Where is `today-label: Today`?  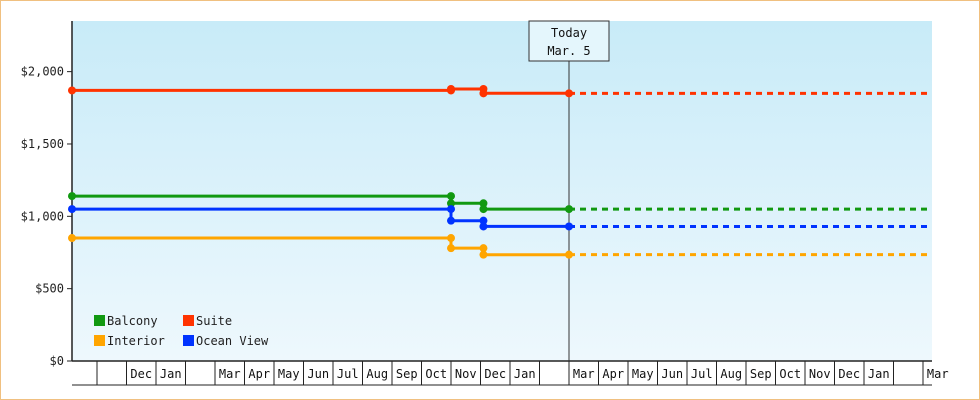 today-label: Today is located at coordinates (569, 33).